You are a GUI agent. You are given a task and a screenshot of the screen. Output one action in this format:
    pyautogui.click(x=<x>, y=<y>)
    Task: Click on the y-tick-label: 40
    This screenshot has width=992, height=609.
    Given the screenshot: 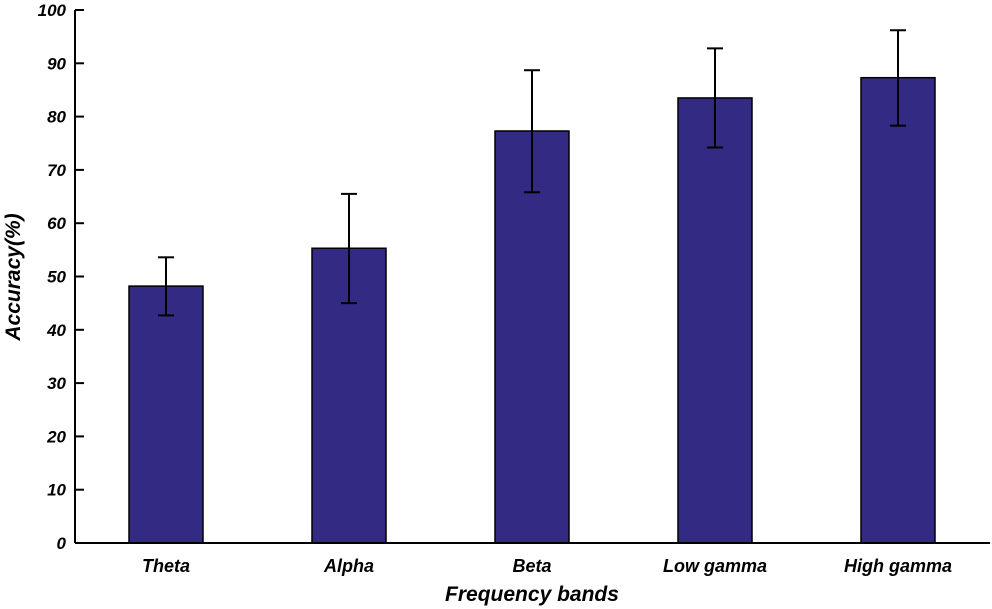 What is the action you would take?
    pyautogui.click(x=56, y=330)
    